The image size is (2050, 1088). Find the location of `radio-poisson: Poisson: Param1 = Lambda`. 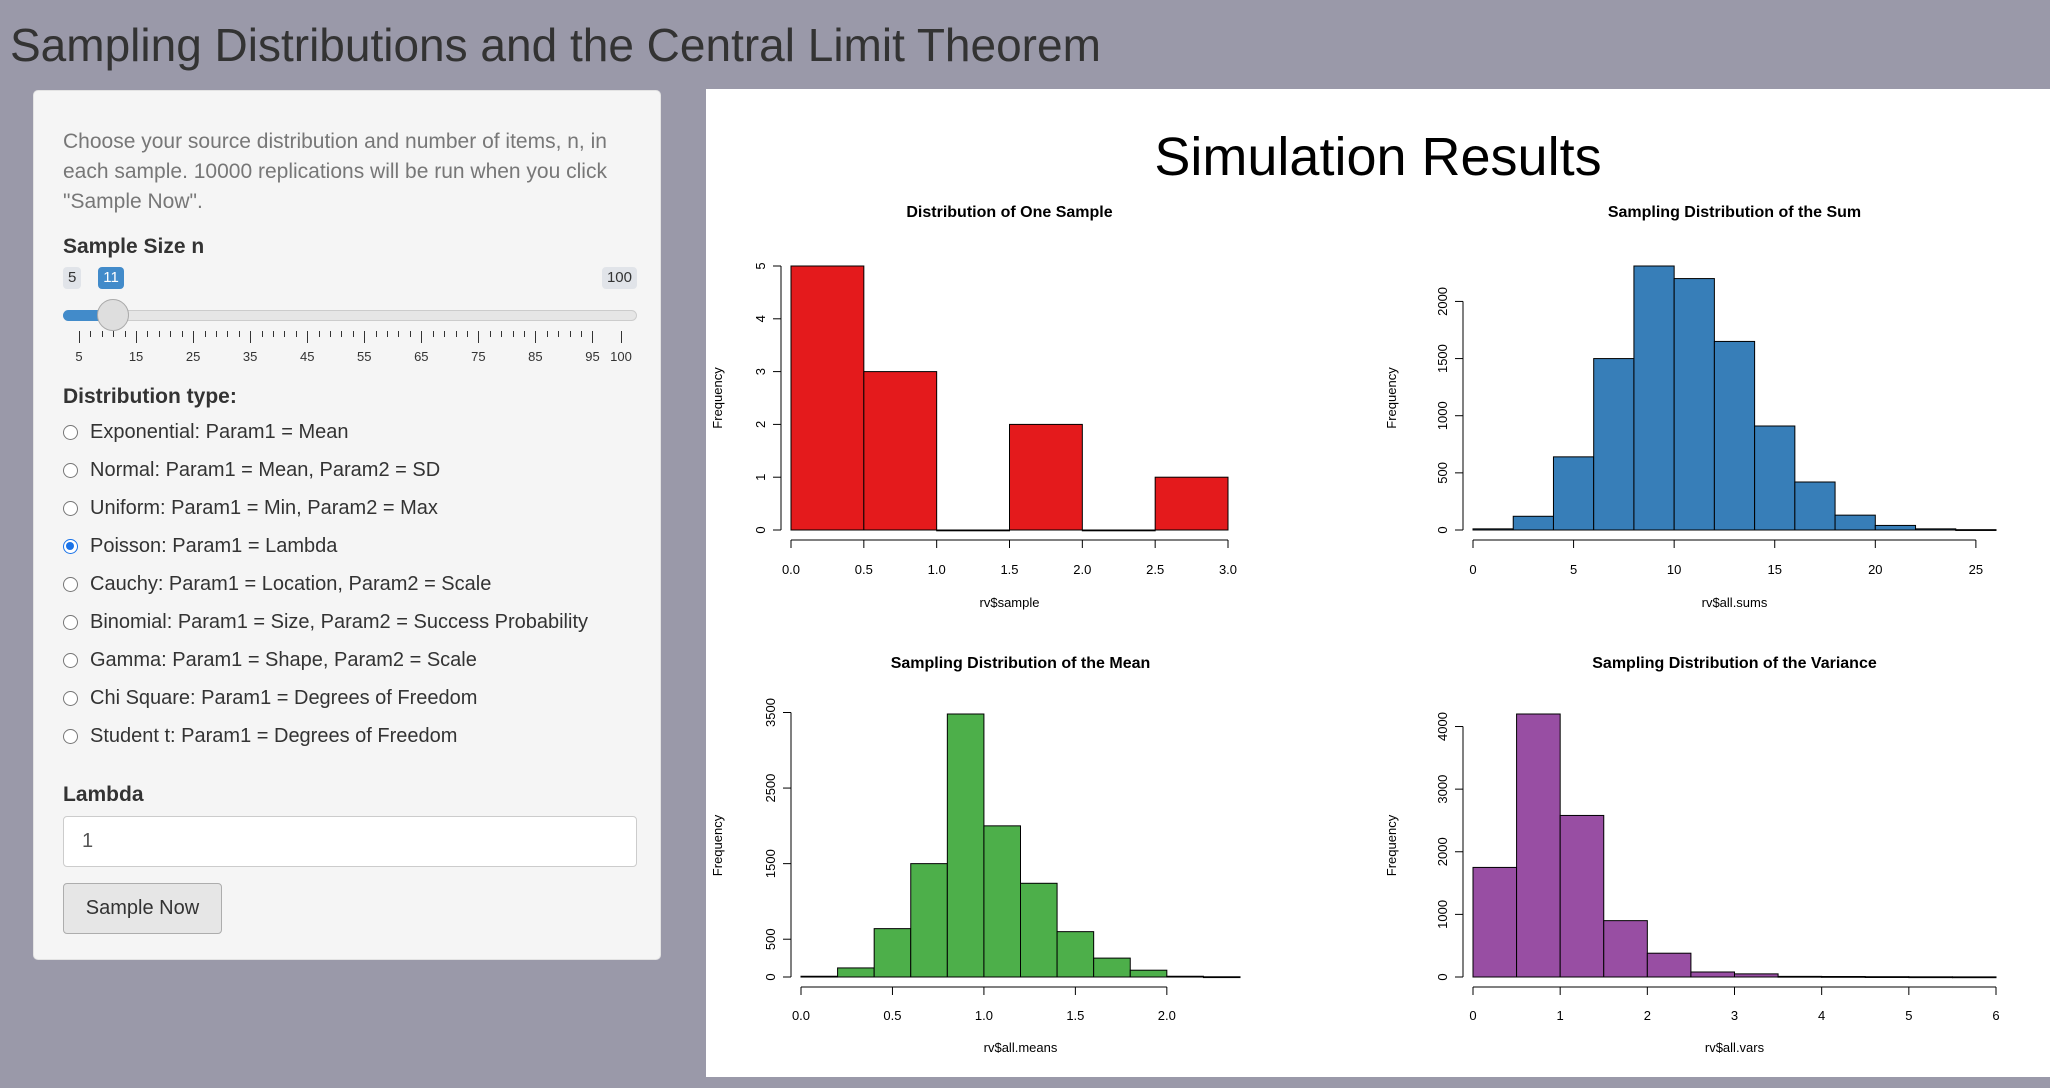

radio-poisson: Poisson: Param1 = Lambda is located at coordinates (200, 546).